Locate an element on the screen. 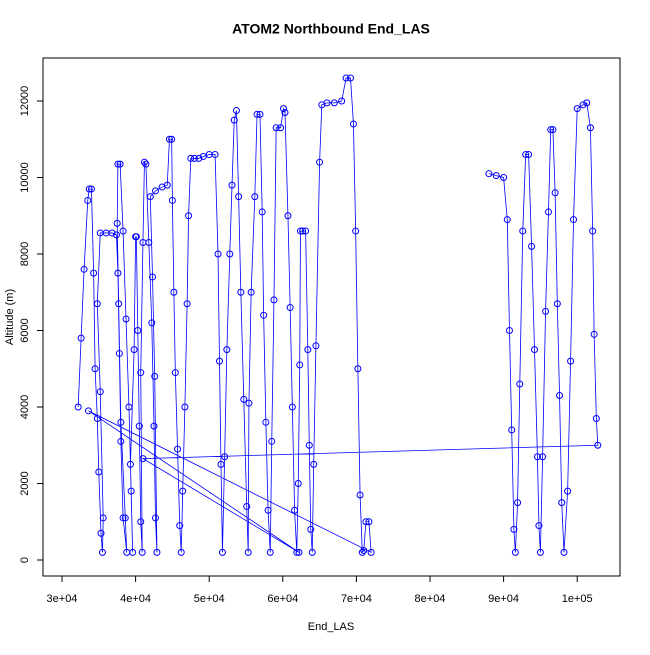 The width and height of the screenshot is (650, 655). x-tick-label: 6e+04 is located at coordinates (282, 599).